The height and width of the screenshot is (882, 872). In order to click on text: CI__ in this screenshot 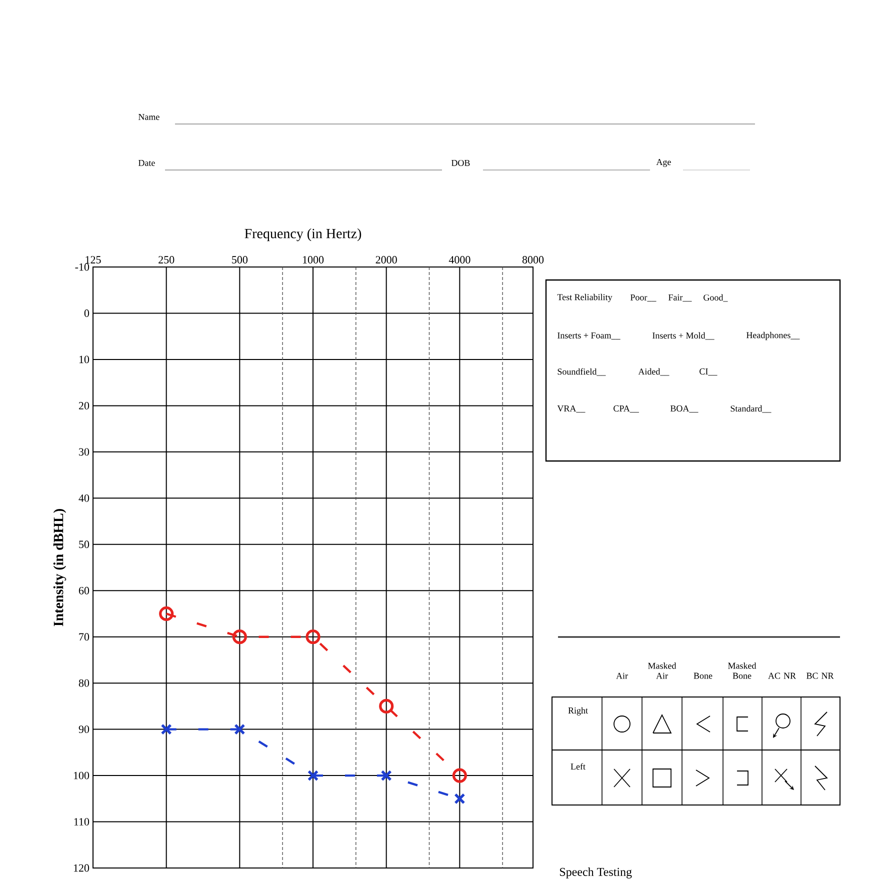, I will do `click(709, 372)`.